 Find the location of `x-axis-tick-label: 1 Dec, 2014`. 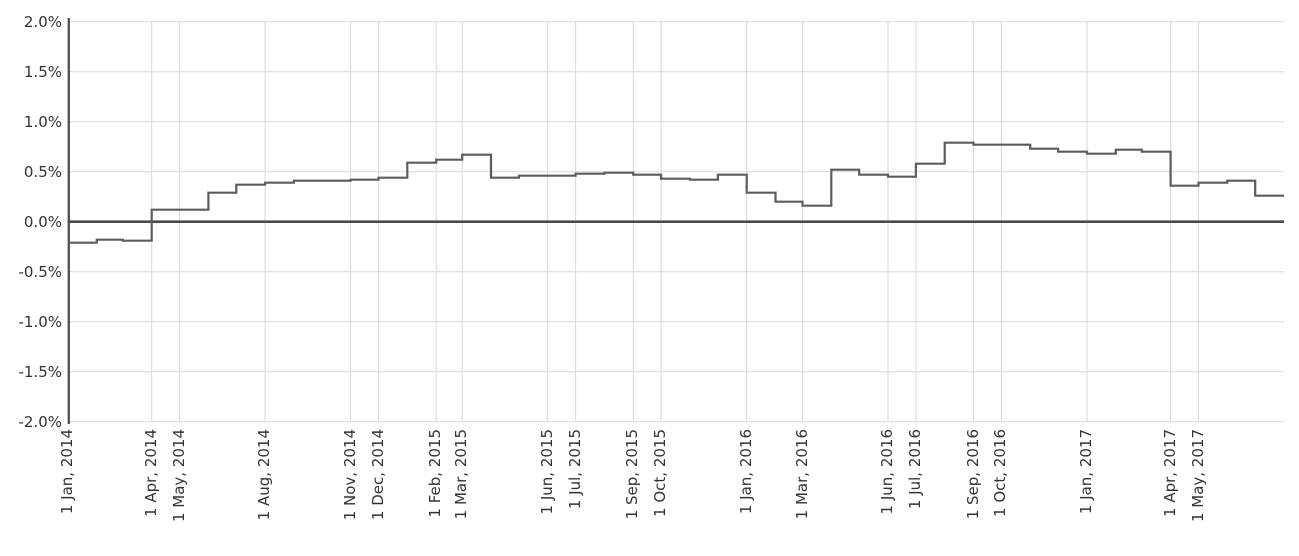

x-axis-tick-label: 1 Dec, 2014 is located at coordinates (377, 475).